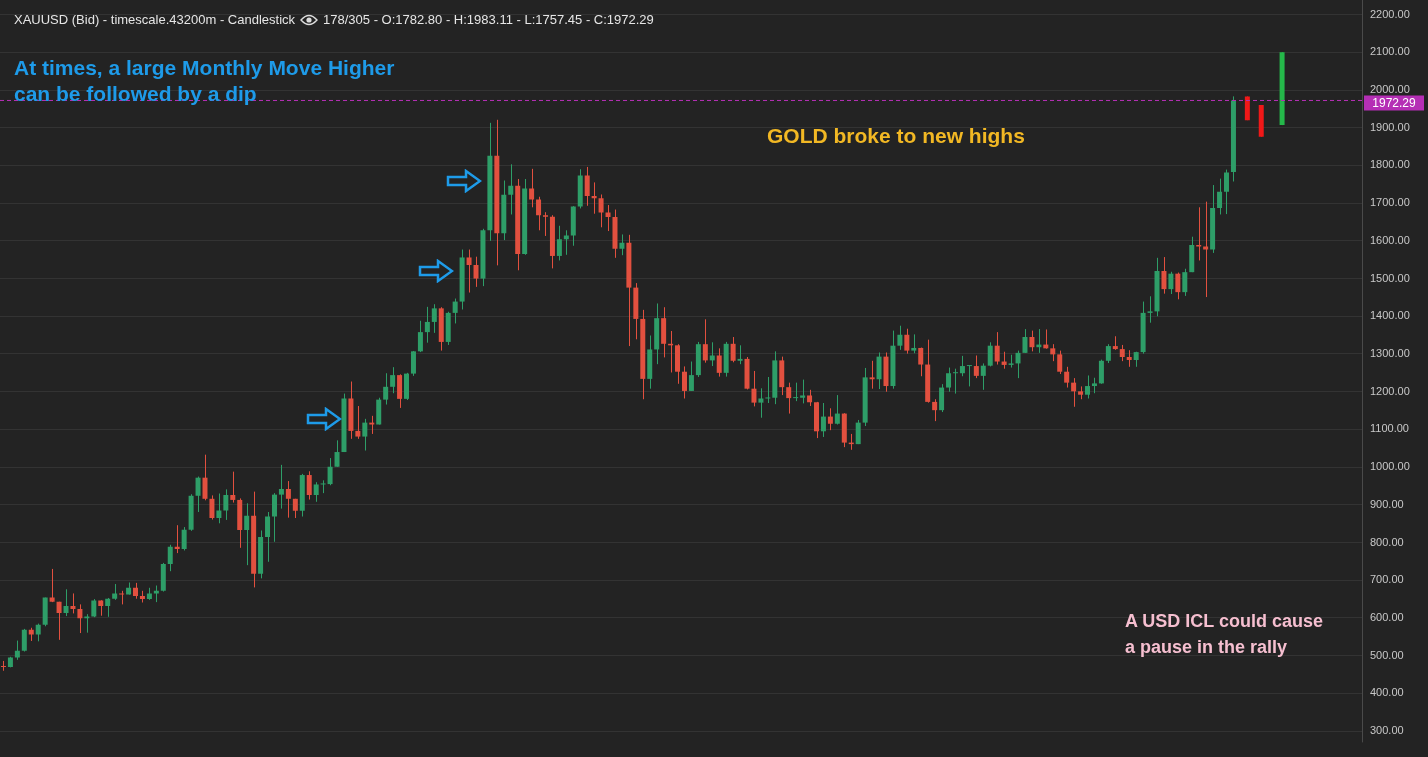 This screenshot has width=1428, height=757. I want to click on y-tick-label: 800.00, so click(1387, 541).